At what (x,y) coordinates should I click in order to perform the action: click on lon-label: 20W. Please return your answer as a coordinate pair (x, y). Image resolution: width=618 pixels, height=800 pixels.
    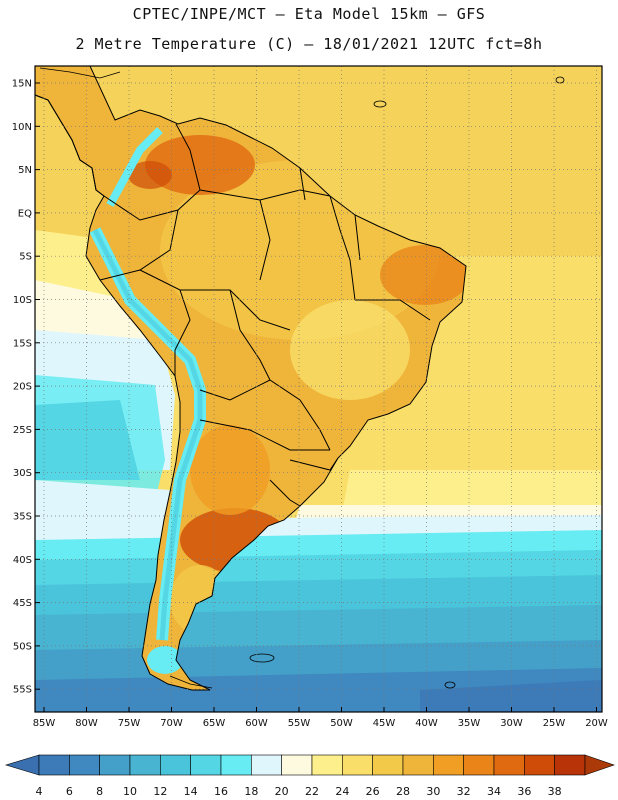
    Looking at the image, I should click on (596, 723).